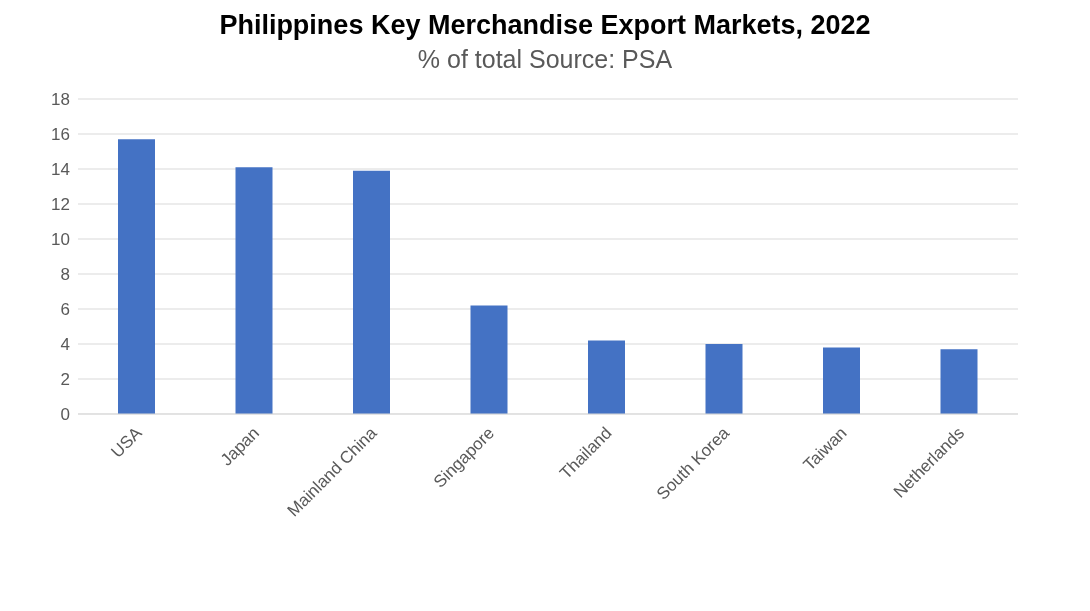 This screenshot has height=611, width=1090. I want to click on y-tick-label: 18, so click(60, 100).